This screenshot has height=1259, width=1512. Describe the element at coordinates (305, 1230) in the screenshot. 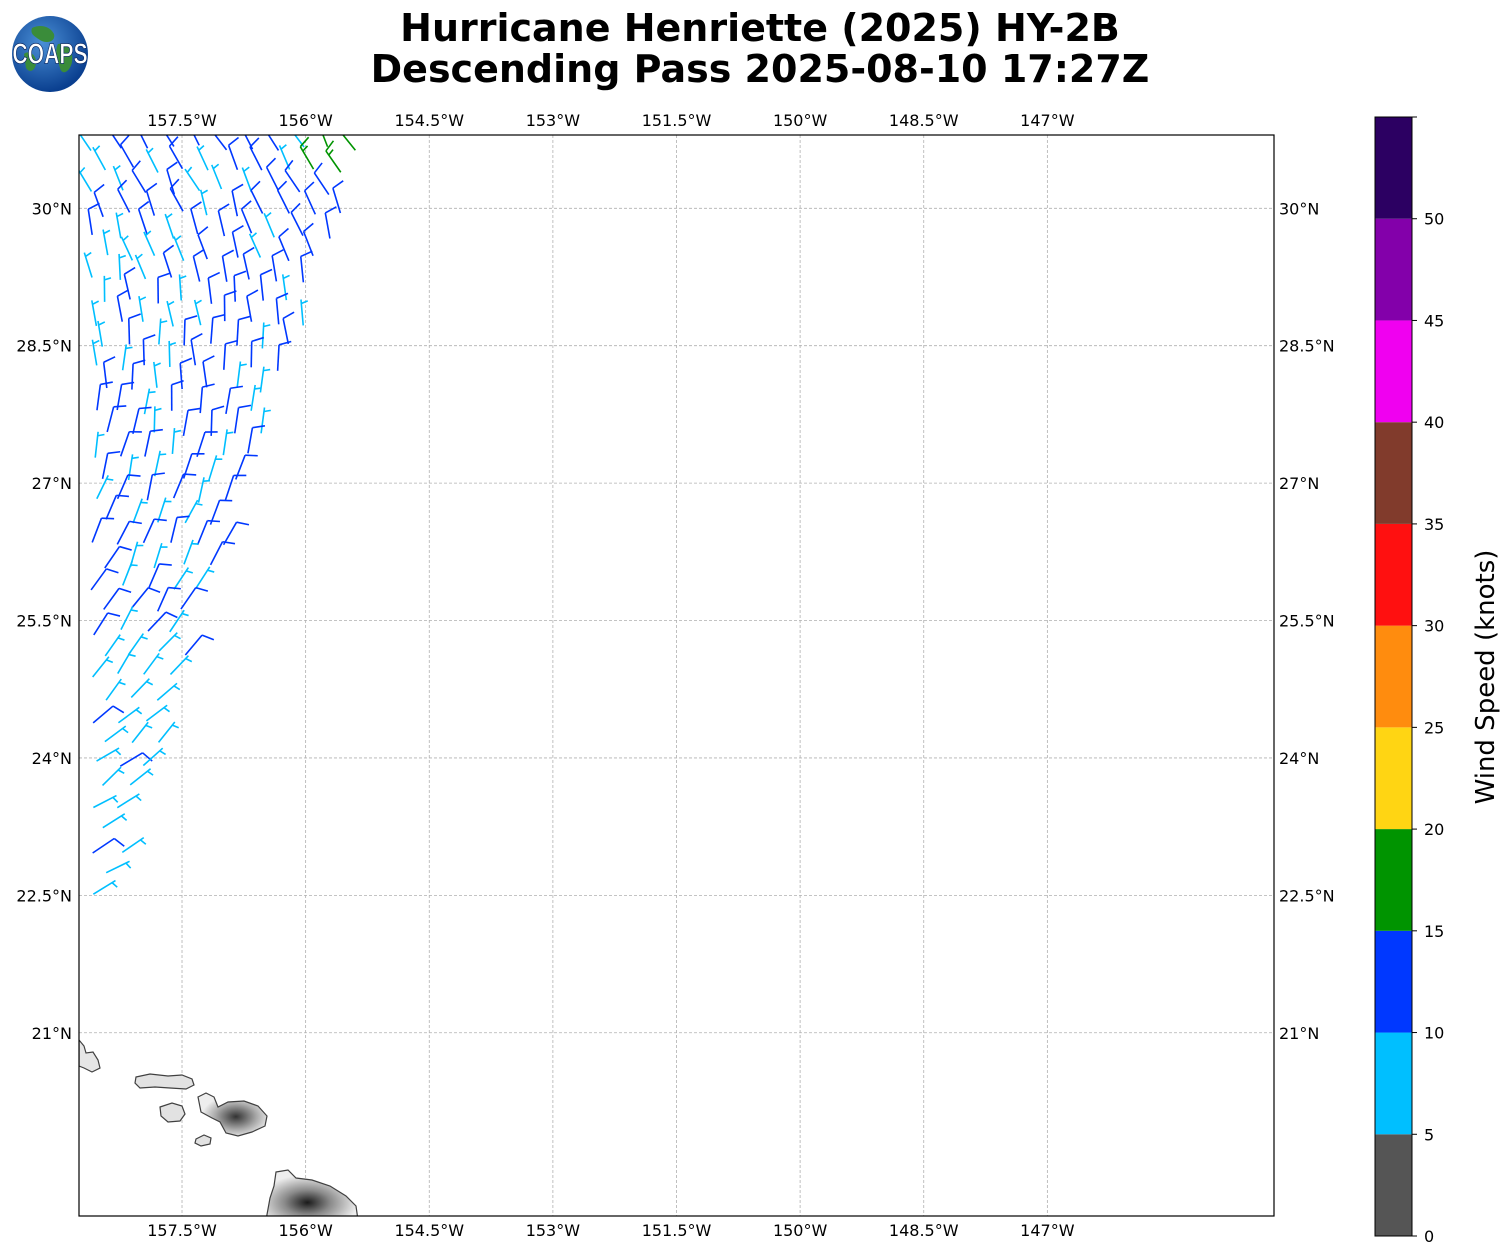

I see `lon-tick-label-bottom: 156°W` at that location.